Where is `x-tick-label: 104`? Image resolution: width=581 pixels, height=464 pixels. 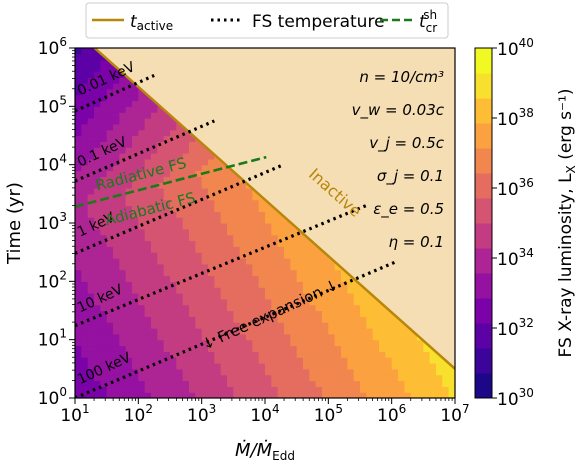
x-tick-label: 104 is located at coordinates (264, 414).